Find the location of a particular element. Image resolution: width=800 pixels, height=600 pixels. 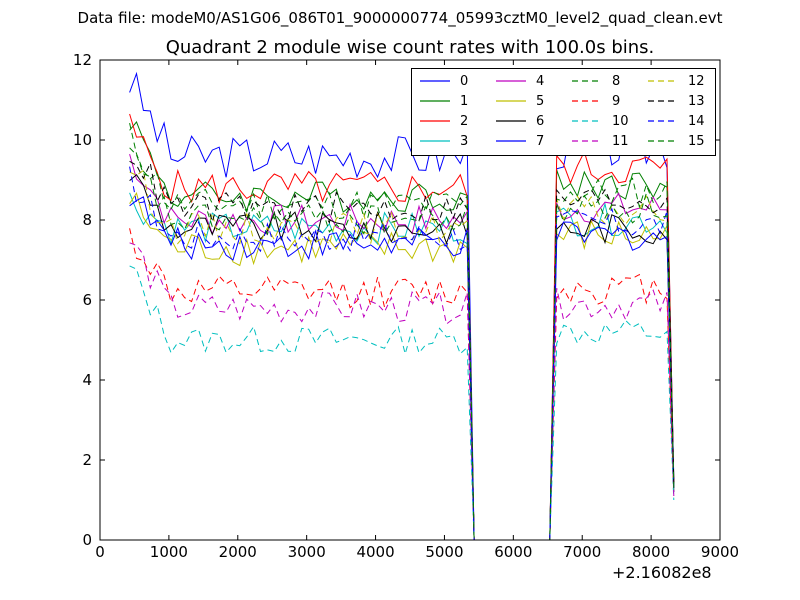

legend-entry-5: 5 is located at coordinates (519, 101).